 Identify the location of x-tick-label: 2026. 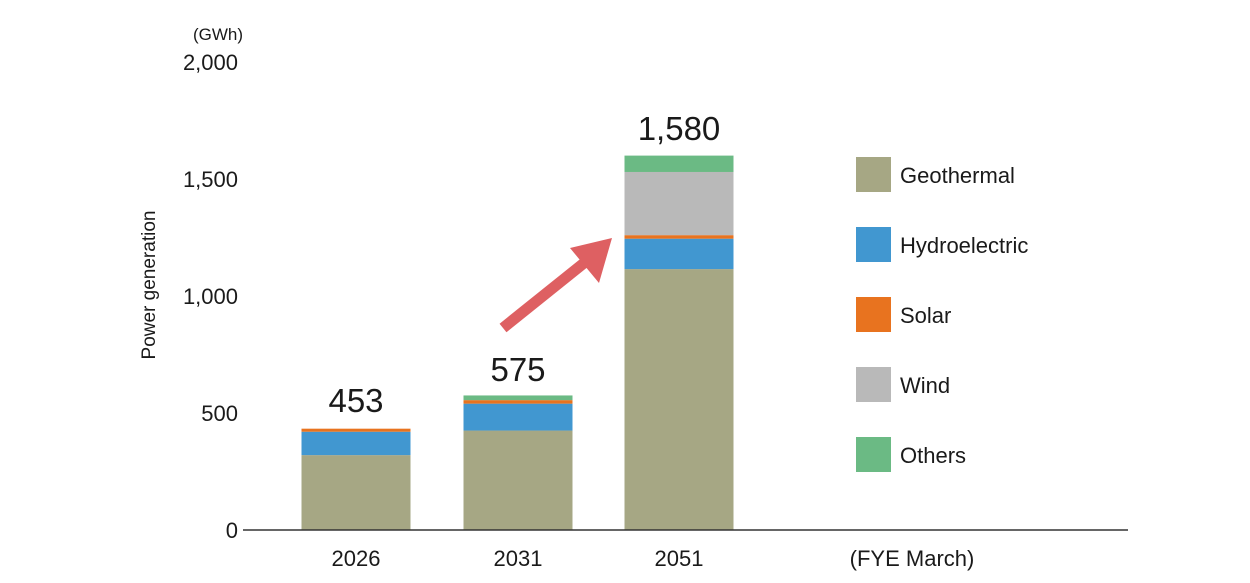
(356, 558).